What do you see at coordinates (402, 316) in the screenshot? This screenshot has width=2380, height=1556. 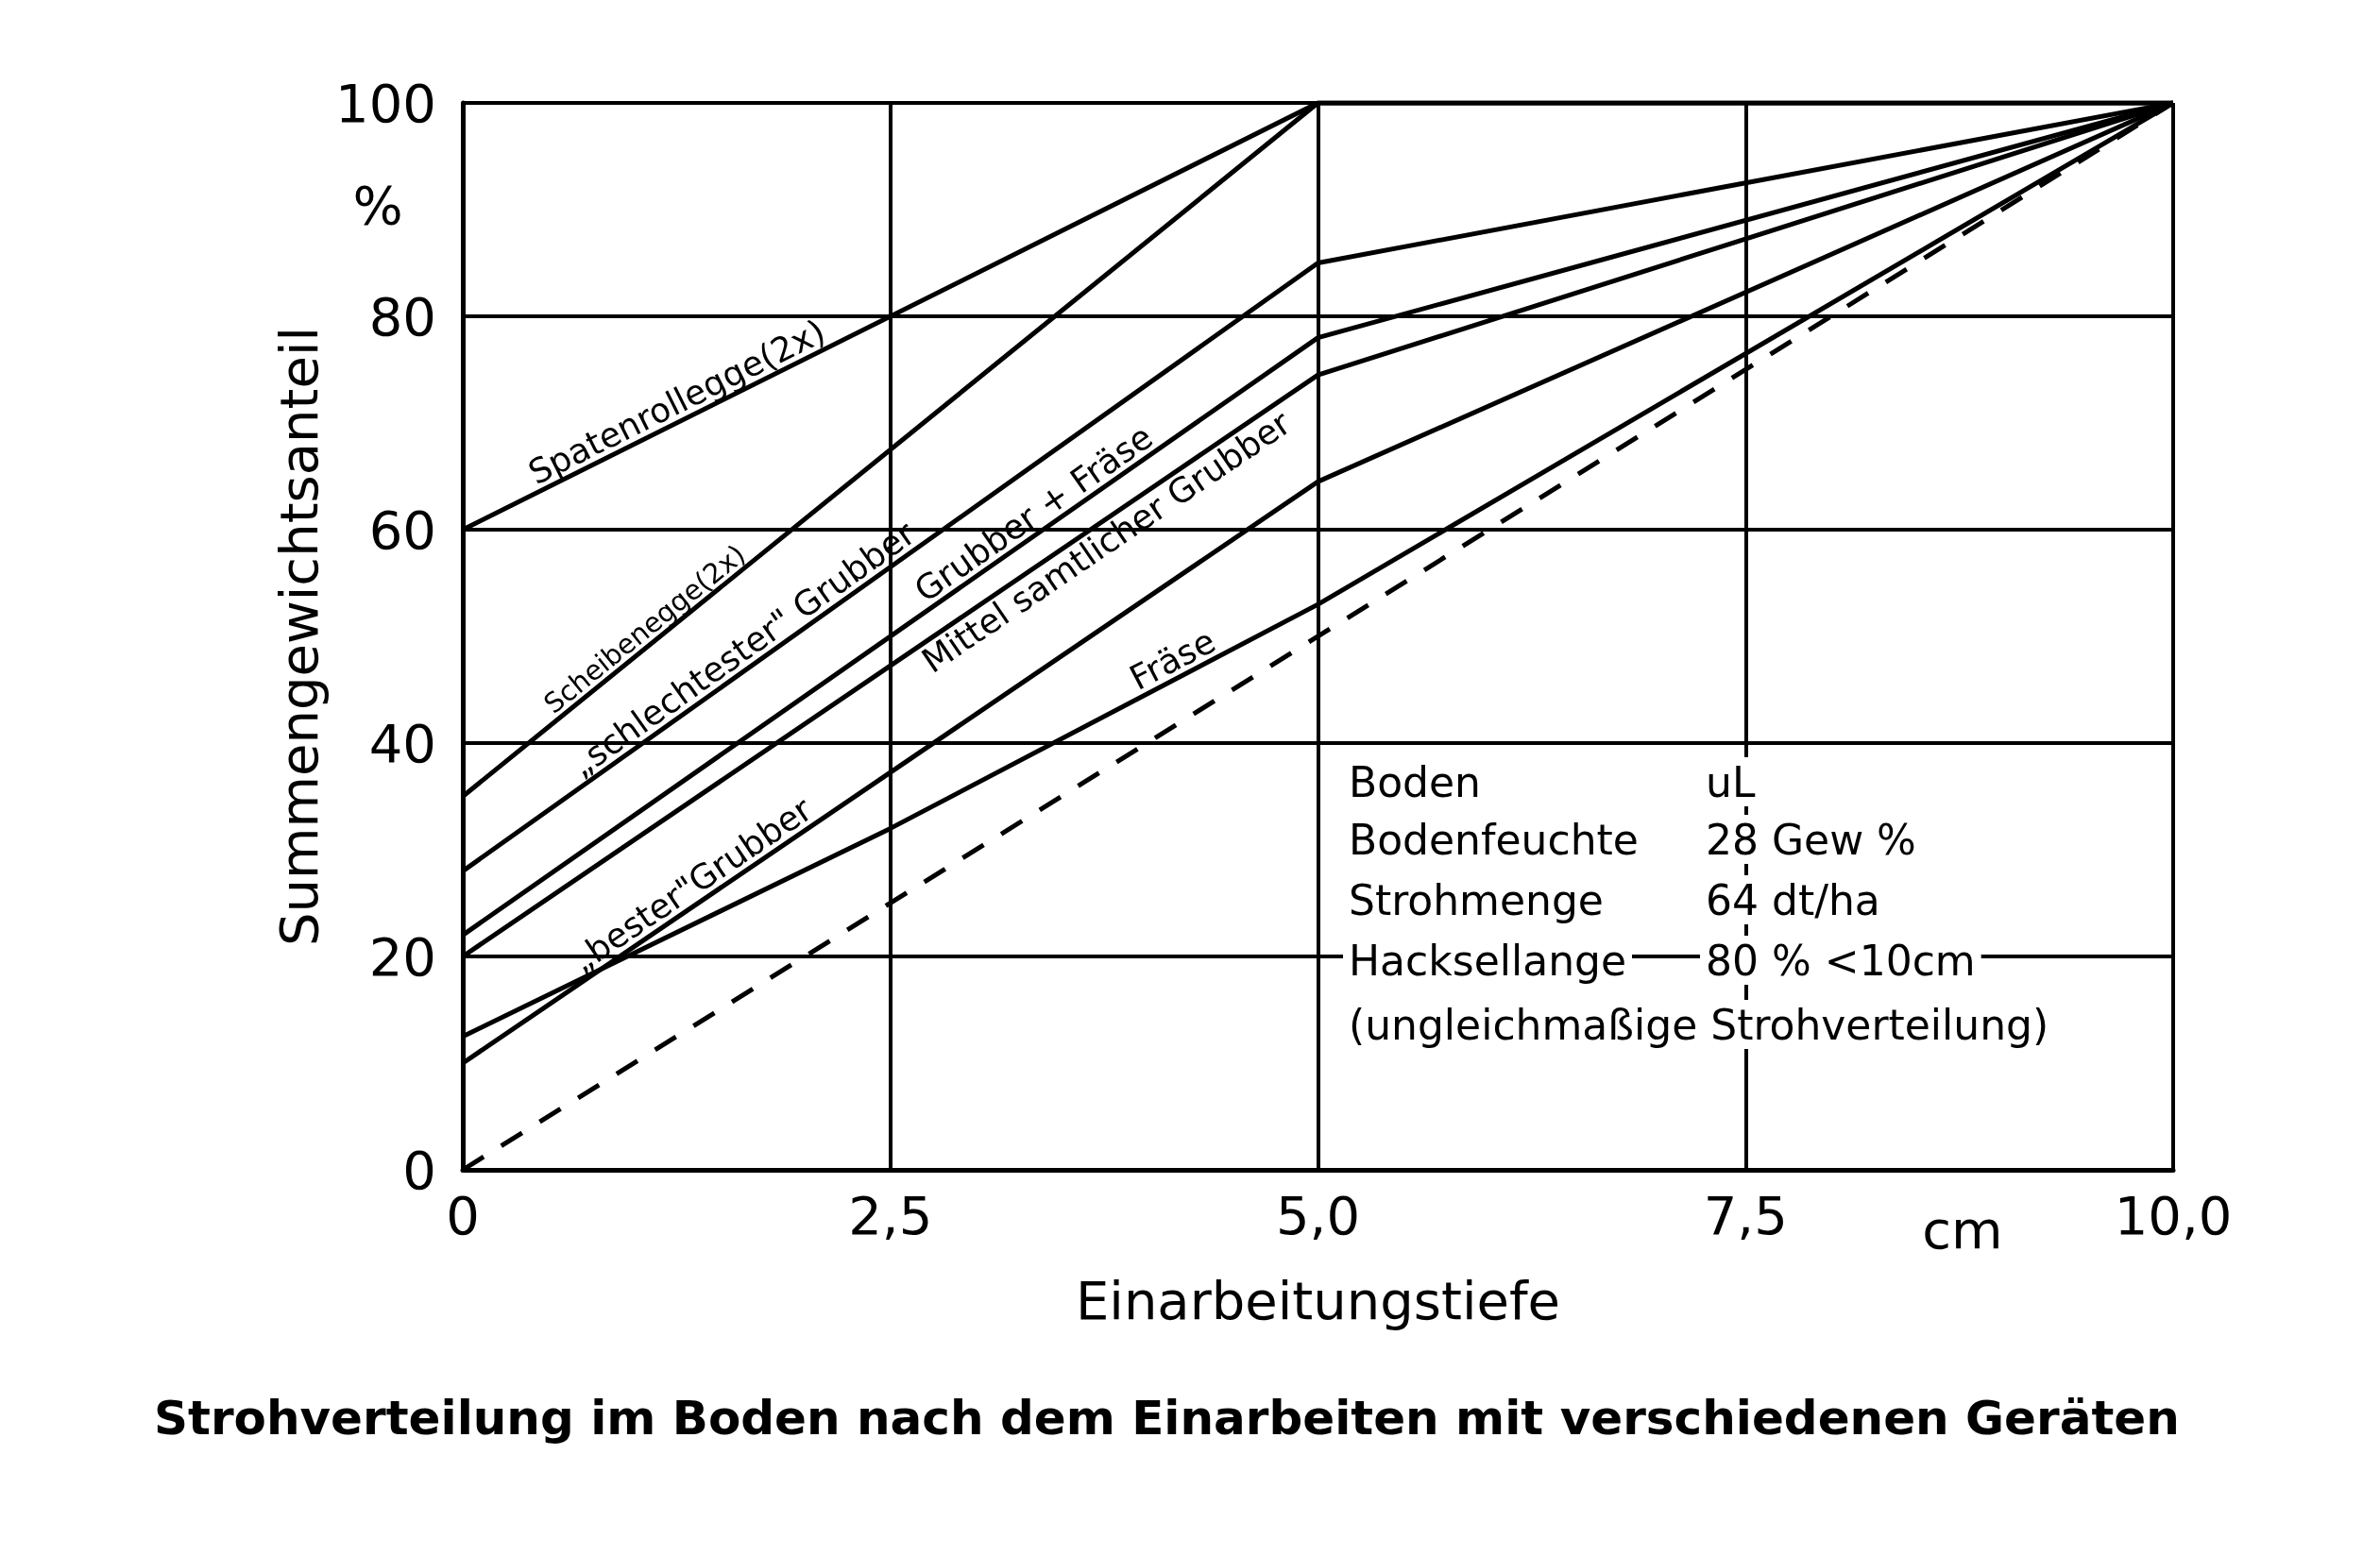 I see `y-tick-label: 80` at bounding box center [402, 316].